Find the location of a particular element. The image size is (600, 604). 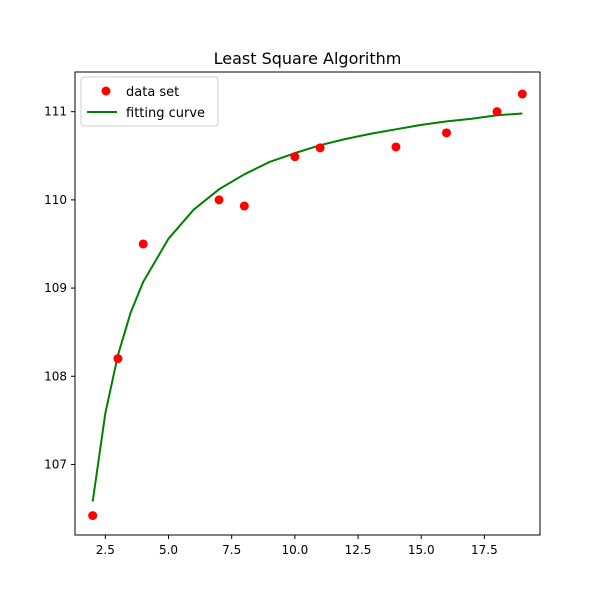

chart-title: Least Square Algorithm is located at coordinates (308, 58).